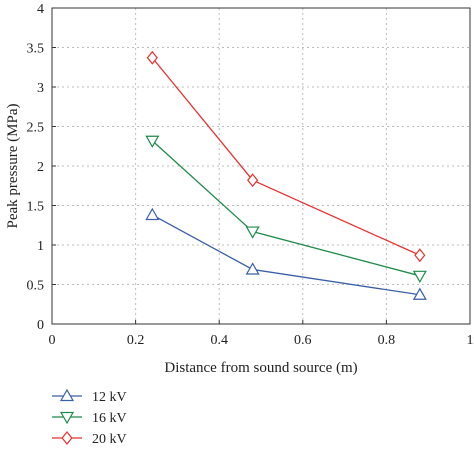  I want to click on legend-label: 20 kV, so click(109, 439).